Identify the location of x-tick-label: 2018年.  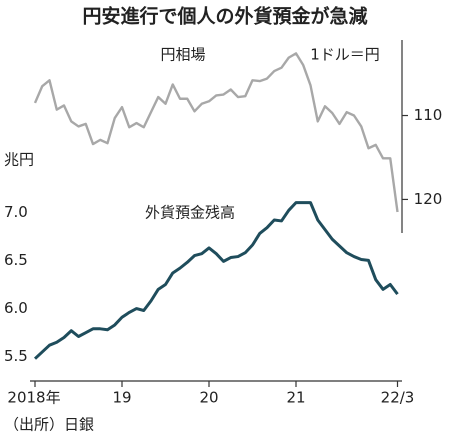
(33, 398).